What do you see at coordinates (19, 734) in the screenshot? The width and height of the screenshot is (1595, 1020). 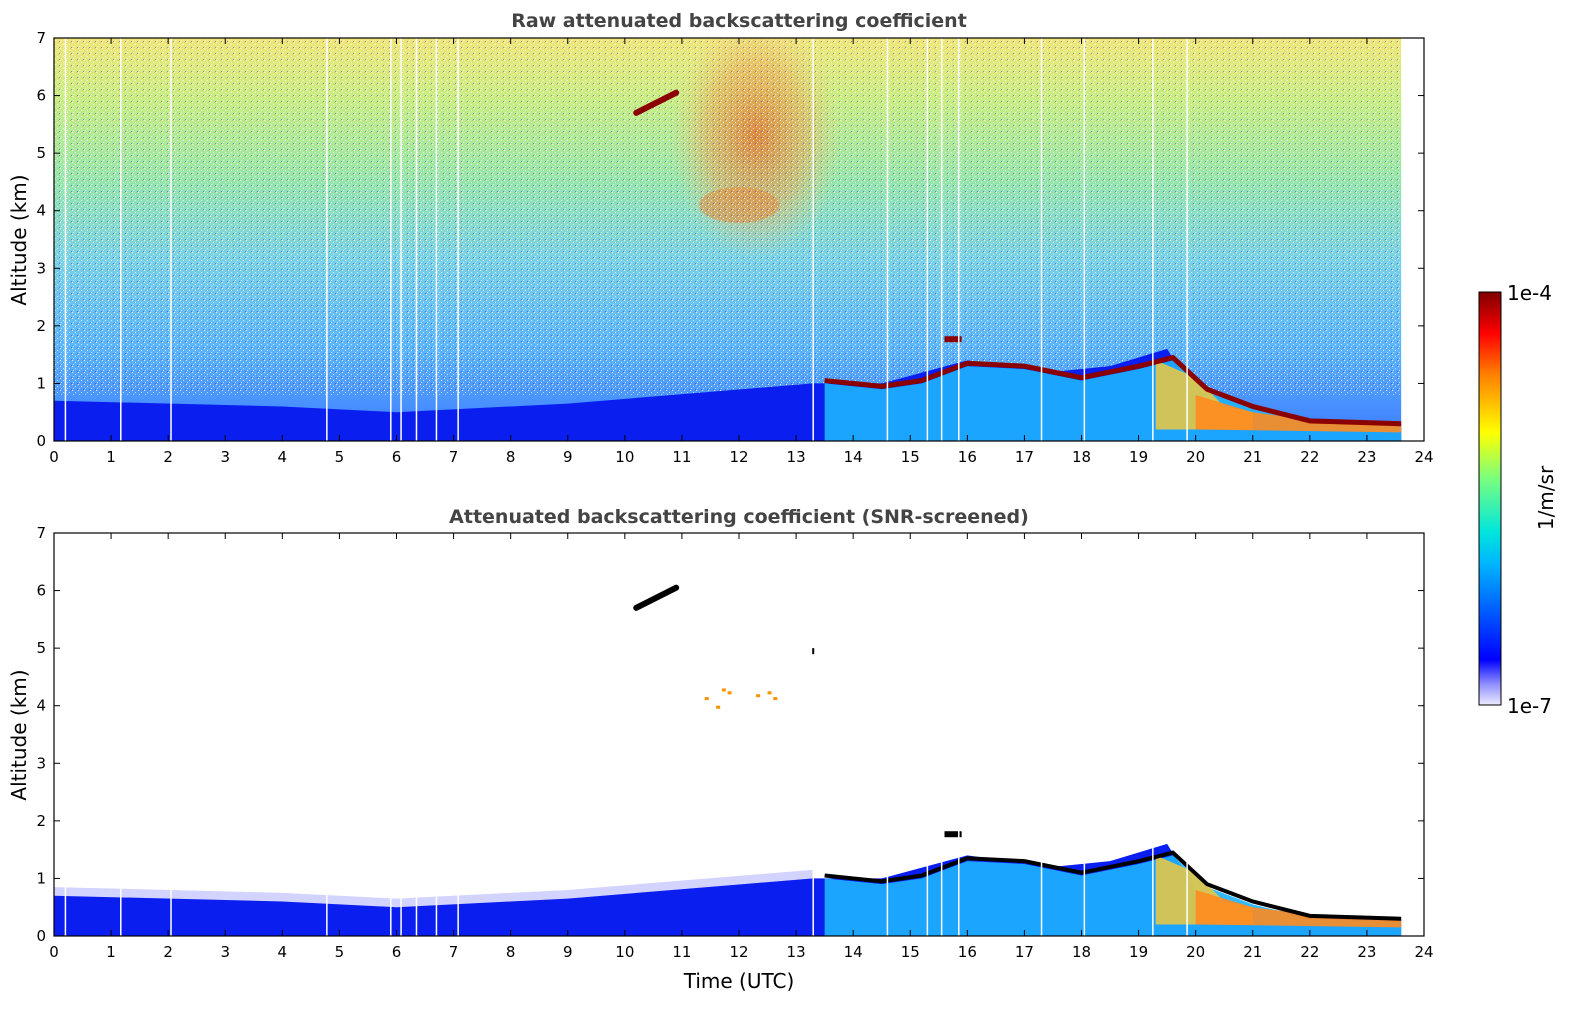 I see `panel2-ylabel: Altitude (km)` at bounding box center [19, 734].